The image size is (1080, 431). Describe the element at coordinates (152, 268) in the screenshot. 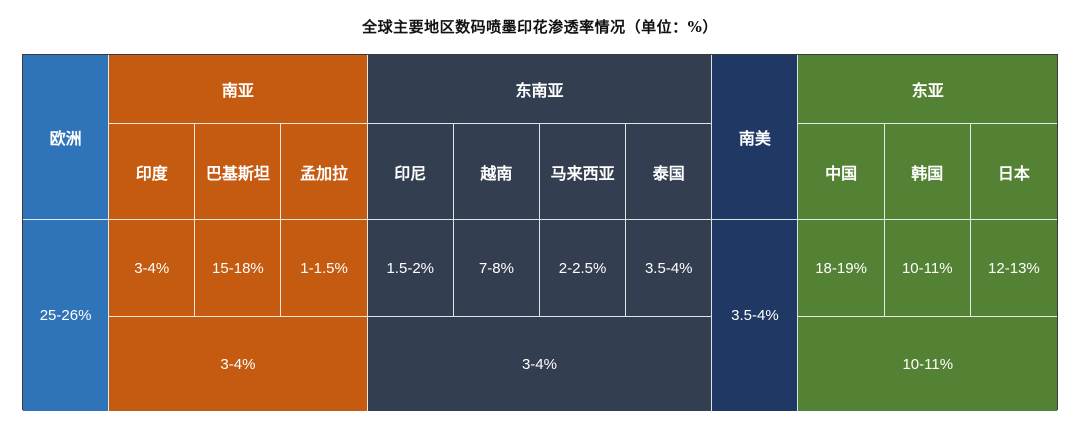

I see `country-value-india: 3-4%` at that location.